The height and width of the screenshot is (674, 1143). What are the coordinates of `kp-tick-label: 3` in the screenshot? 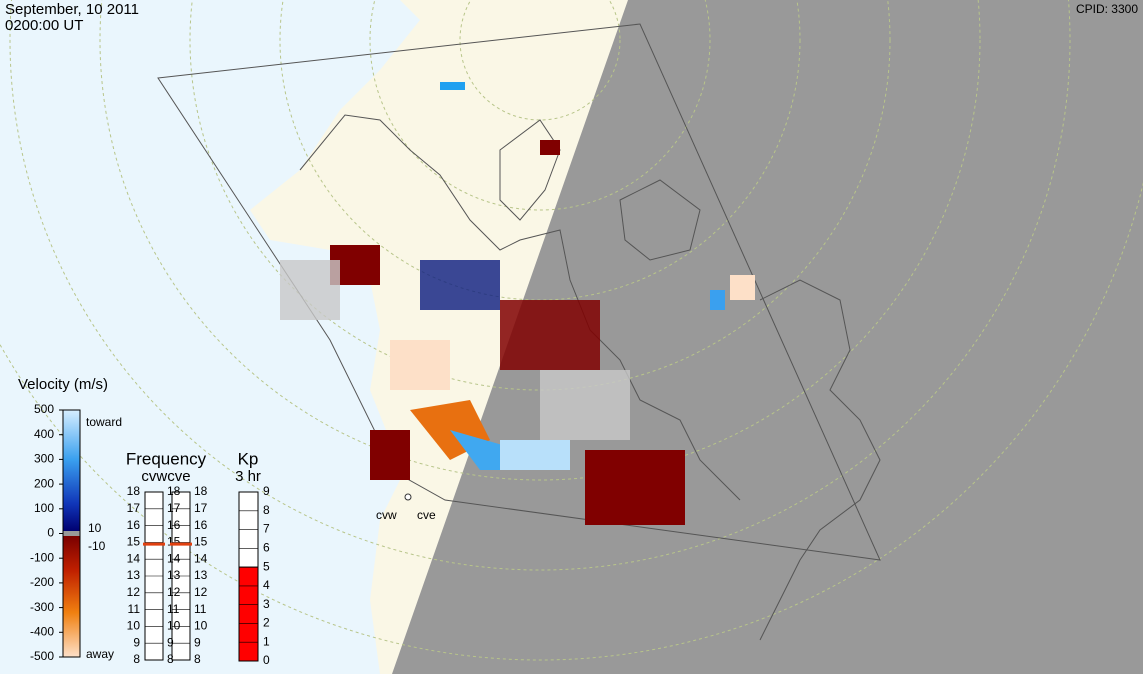 It's located at (266, 604).